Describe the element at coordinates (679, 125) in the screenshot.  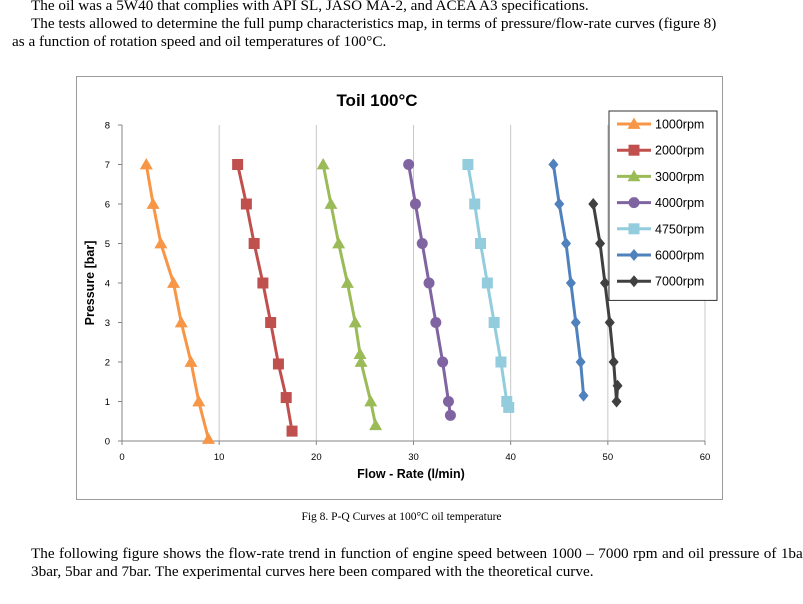
I see `legend-label-1000rpm: 1000rpm` at that location.